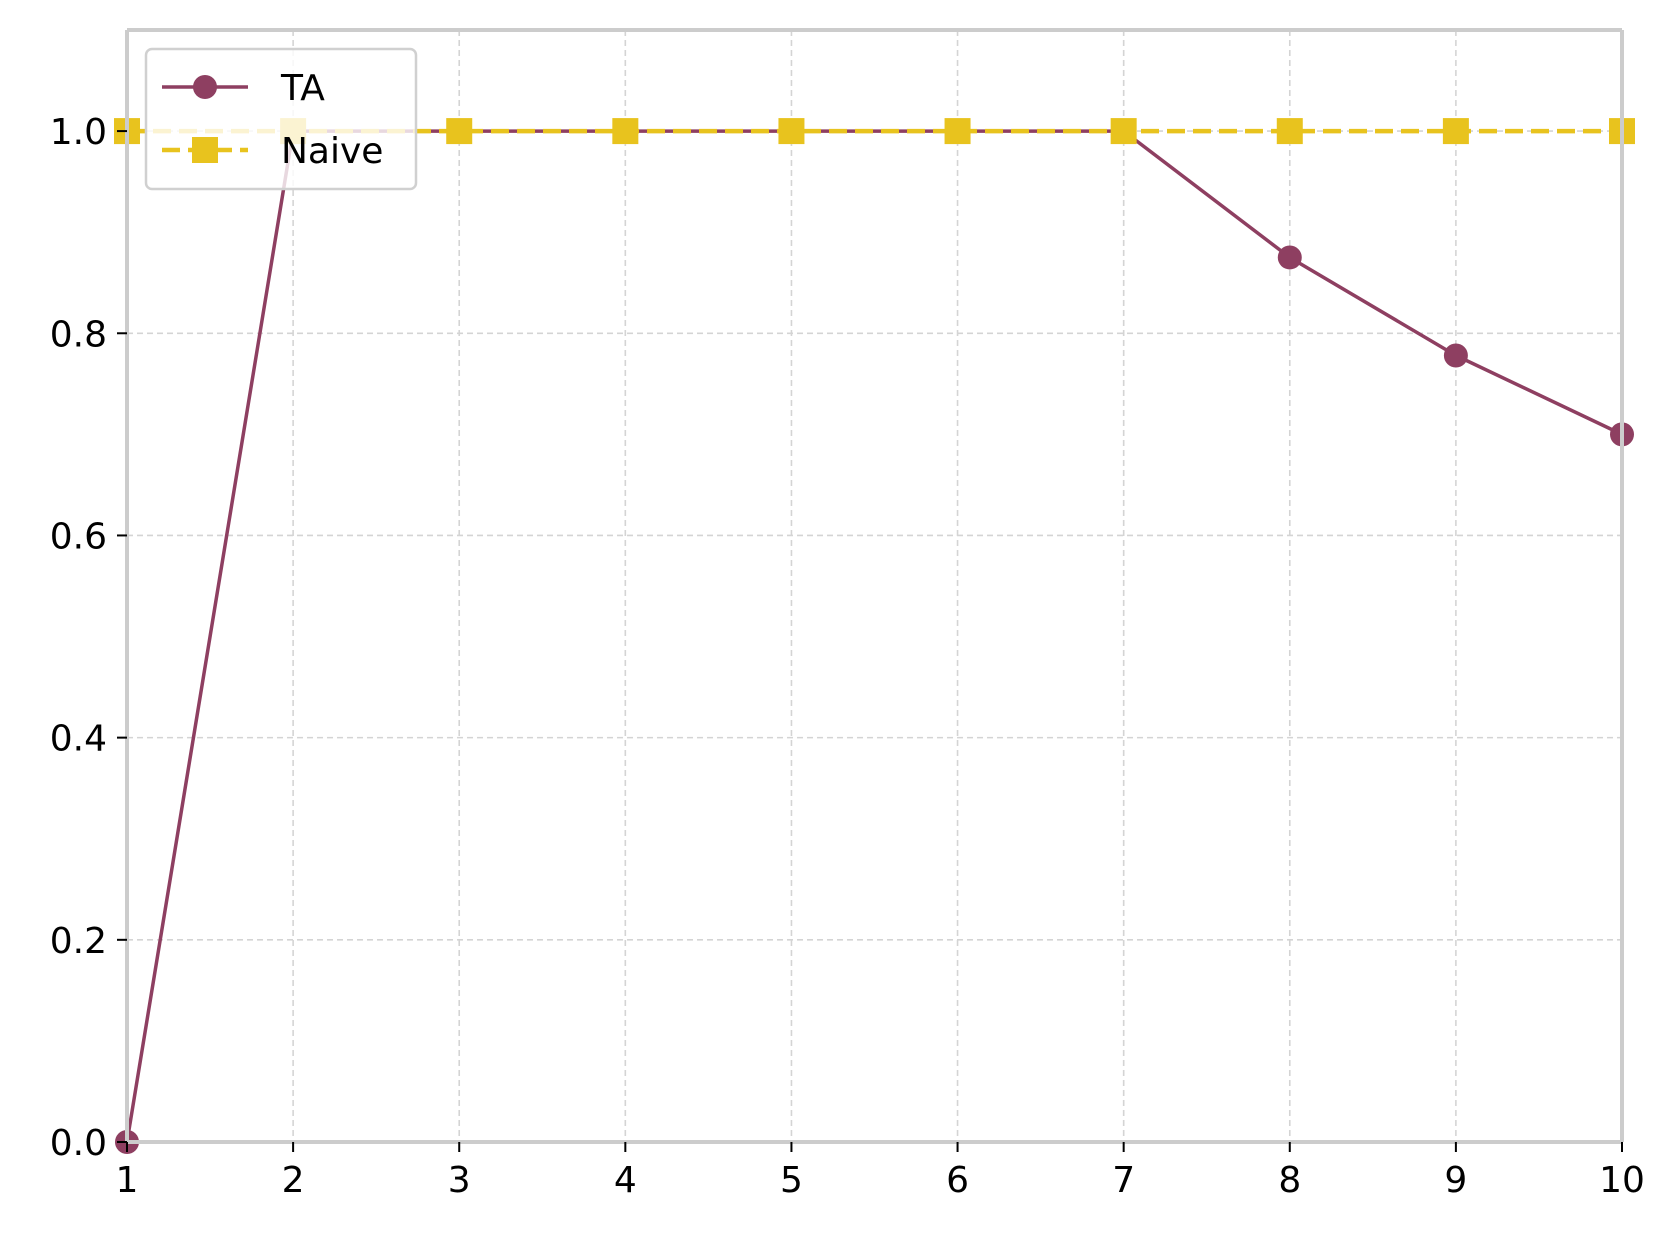  What do you see at coordinates (205, 87) in the screenshot?
I see `legend-marker-ta` at bounding box center [205, 87].